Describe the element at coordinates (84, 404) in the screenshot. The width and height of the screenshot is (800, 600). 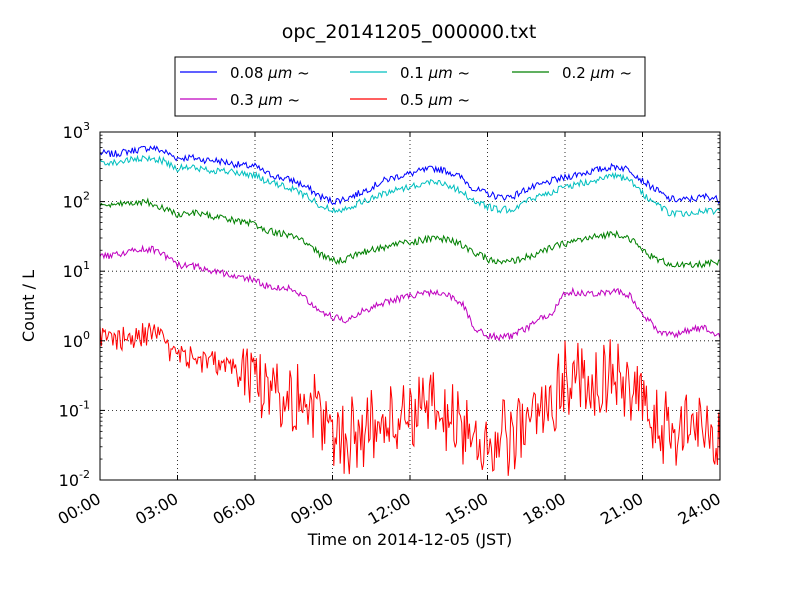
I see `y-tick-exp: -1` at that location.